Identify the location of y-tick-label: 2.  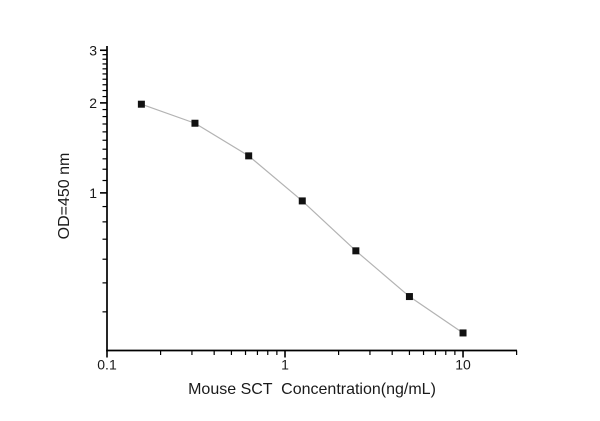
(93, 103).